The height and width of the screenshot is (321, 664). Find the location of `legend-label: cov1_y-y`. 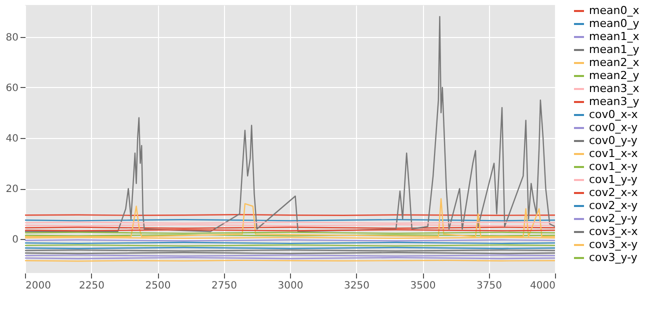

legend-label: cov1_y-y is located at coordinates (613, 179).